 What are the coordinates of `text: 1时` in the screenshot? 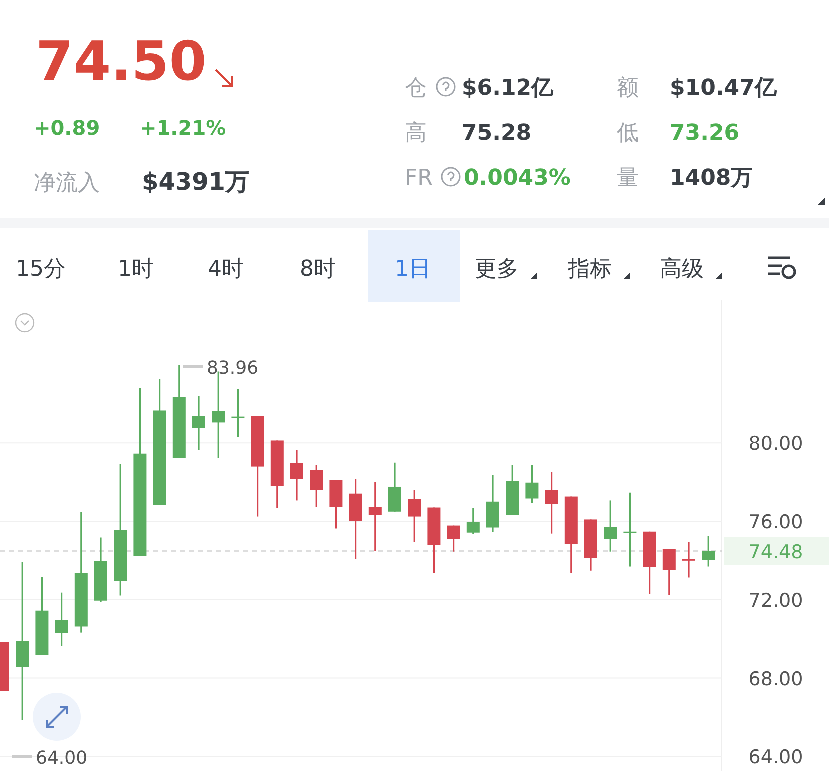 It's located at (136, 269).